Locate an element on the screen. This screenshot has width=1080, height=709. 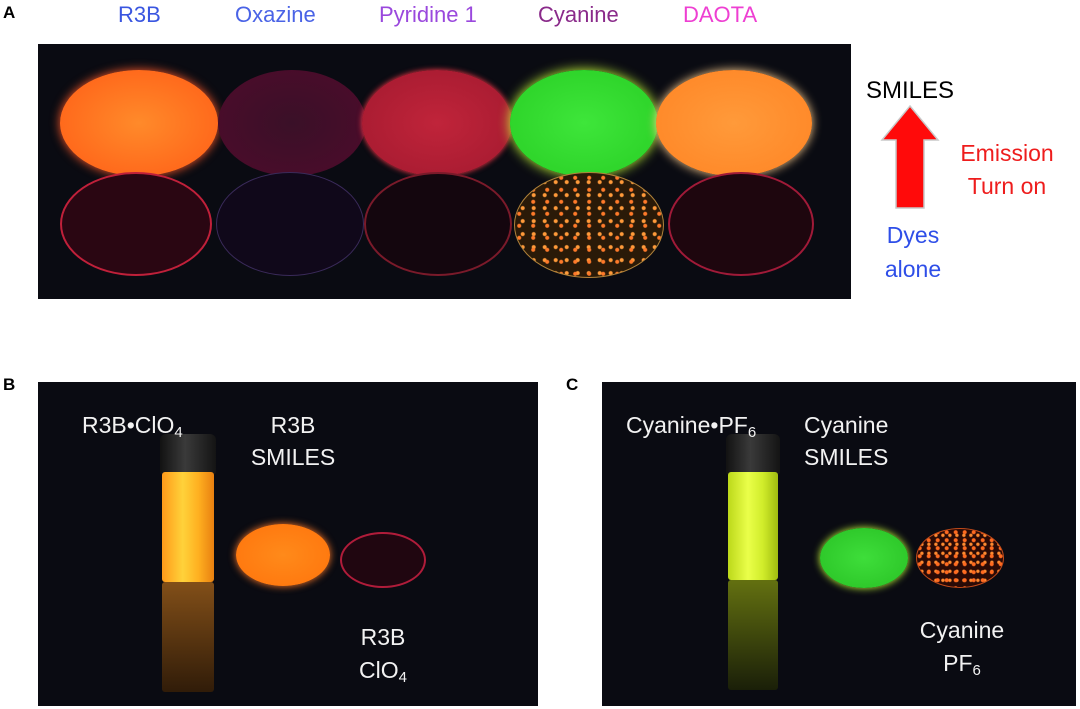
label-r3b-salt-2: ClO4 is located at coordinates (383, 671).